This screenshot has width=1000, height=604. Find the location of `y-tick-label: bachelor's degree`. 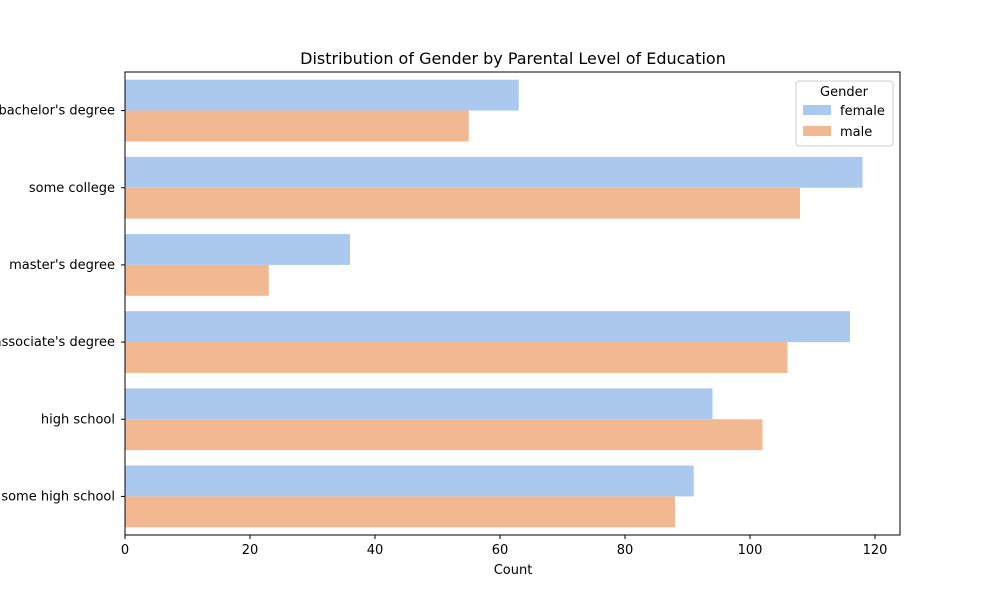

y-tick-label: bachelor's degree is located at coordinates (57, 111).